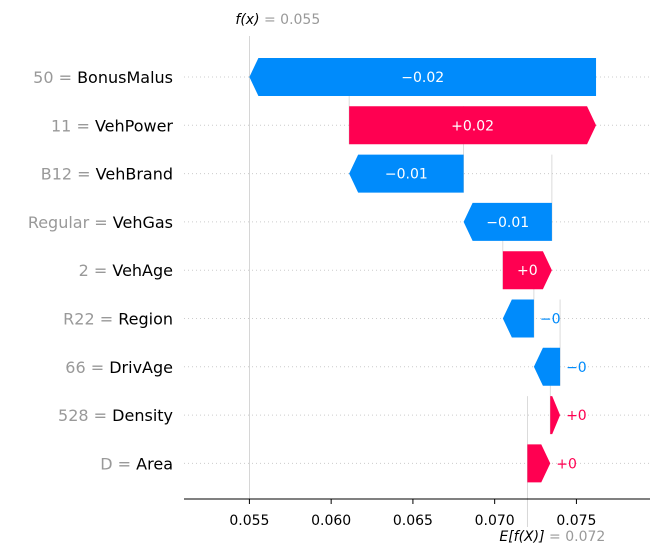 Image resolution: width=658 pixels, height=555 pixels. I want to click on feature-value: 11 =, so click(73, 125).